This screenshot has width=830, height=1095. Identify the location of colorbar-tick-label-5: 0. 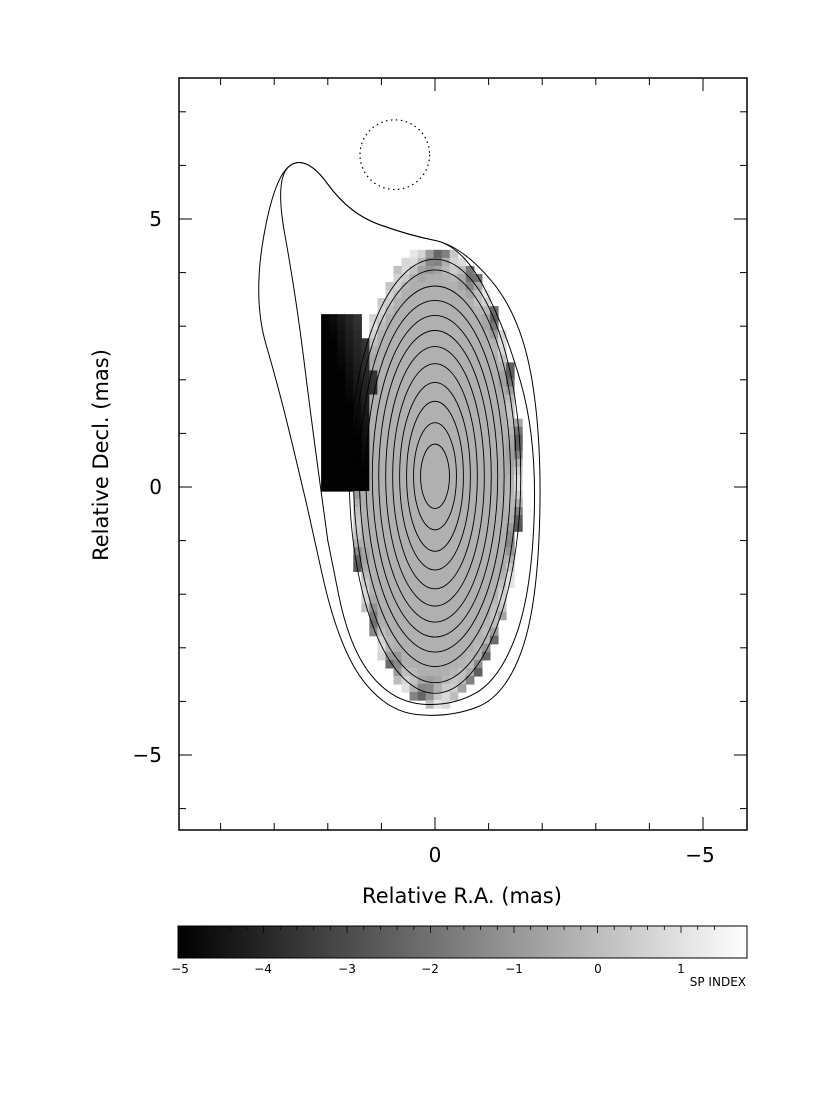
(598, 969).